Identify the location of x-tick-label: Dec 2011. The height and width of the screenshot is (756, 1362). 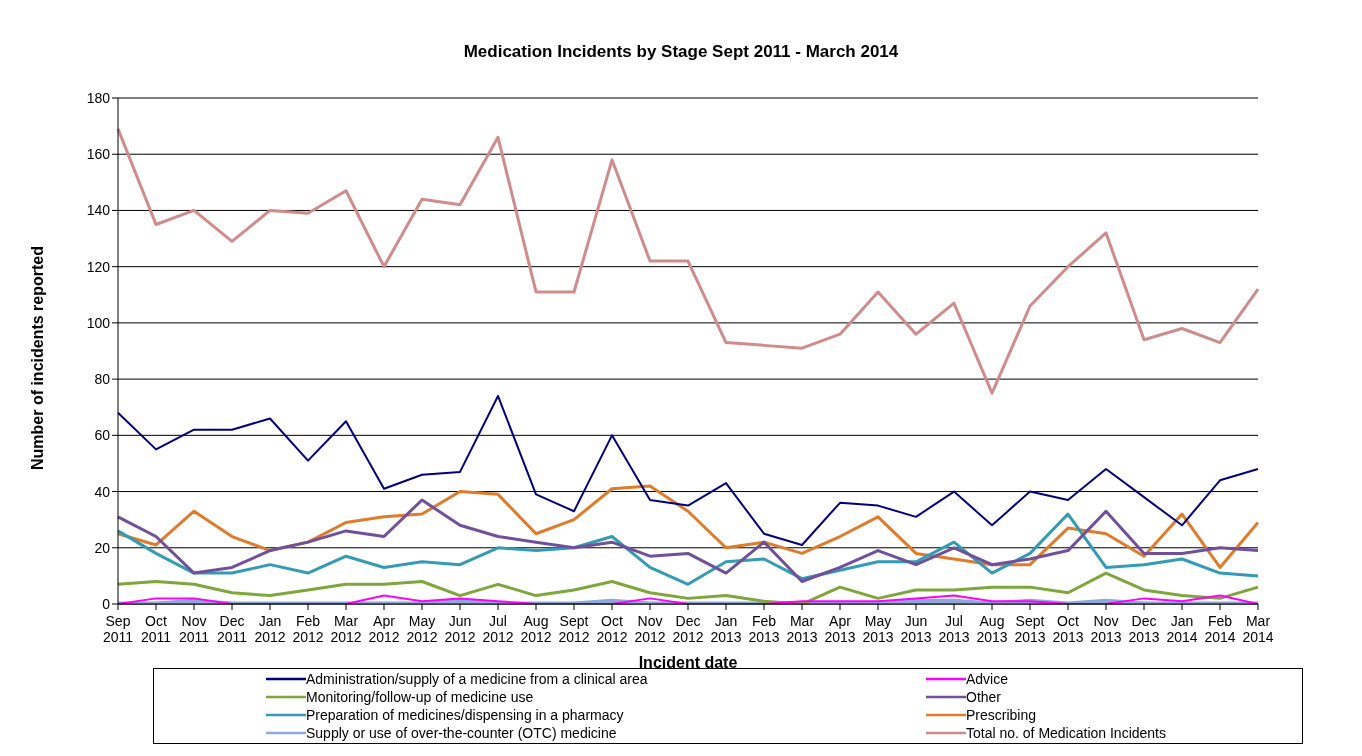
(232, 629).